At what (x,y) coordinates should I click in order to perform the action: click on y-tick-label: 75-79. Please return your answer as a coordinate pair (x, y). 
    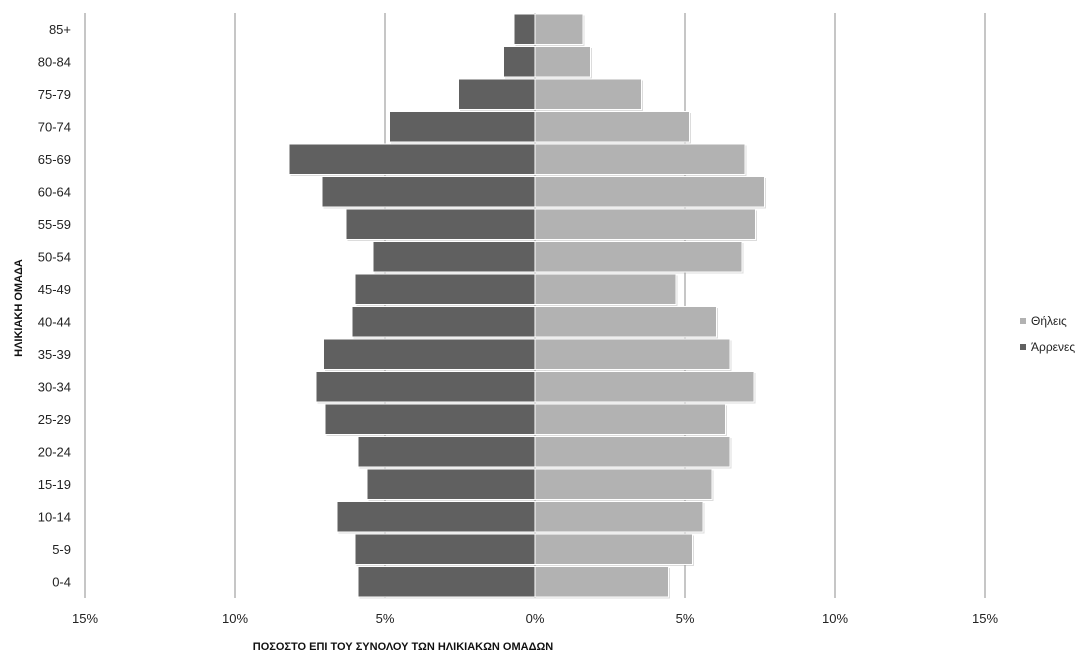
    Looking at the image, I should click on (54, 94).